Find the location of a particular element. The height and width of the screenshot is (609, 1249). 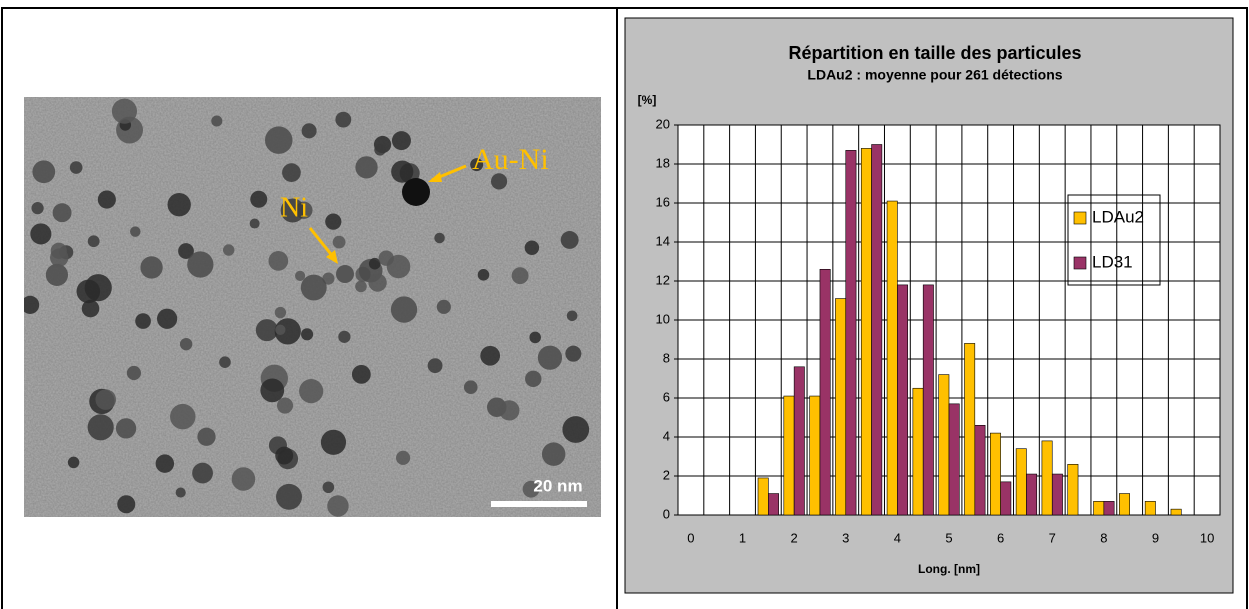

x-tick-label: 7 is located at coordinates (1052, 537).